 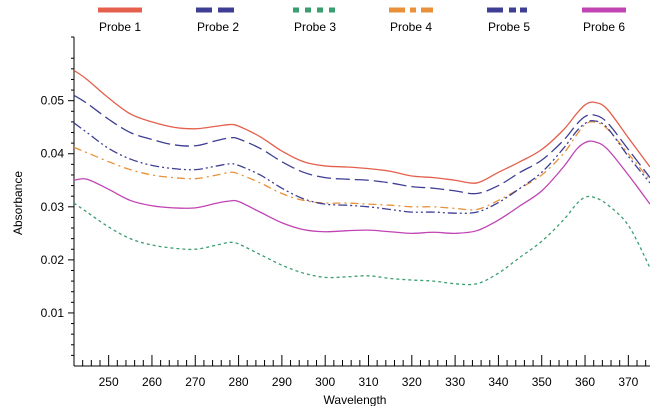 What do you see at coordinates (361, 372) in the screenshot?
I see `x-axis: 250 260 270 280 290 300 310 320 330 340 350 360 370` at bounding box center [361, 372].